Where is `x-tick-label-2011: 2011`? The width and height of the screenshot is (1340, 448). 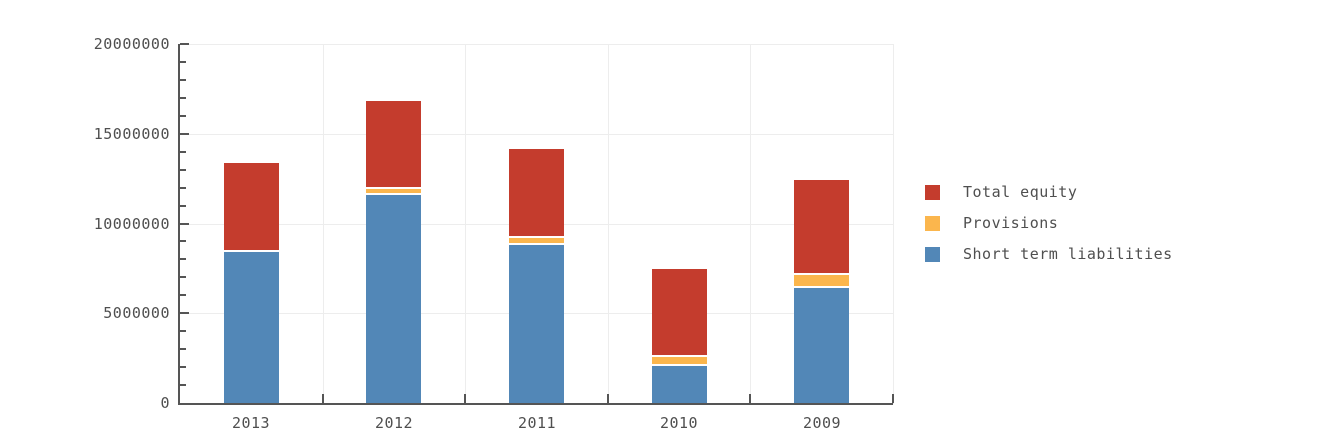 x-tick-label-2011: 2011 is located at coordinates (537, 423).